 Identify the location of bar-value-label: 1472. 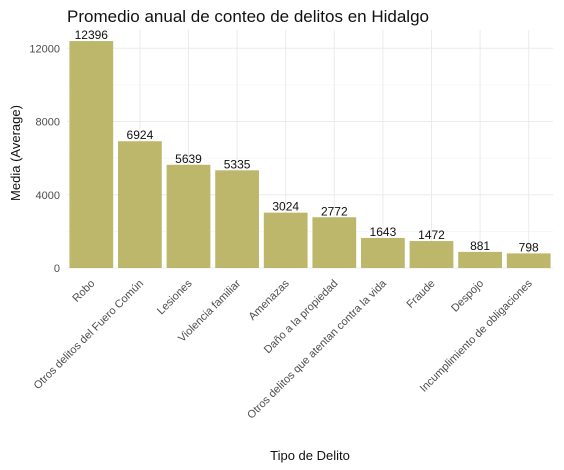
(431, 235).